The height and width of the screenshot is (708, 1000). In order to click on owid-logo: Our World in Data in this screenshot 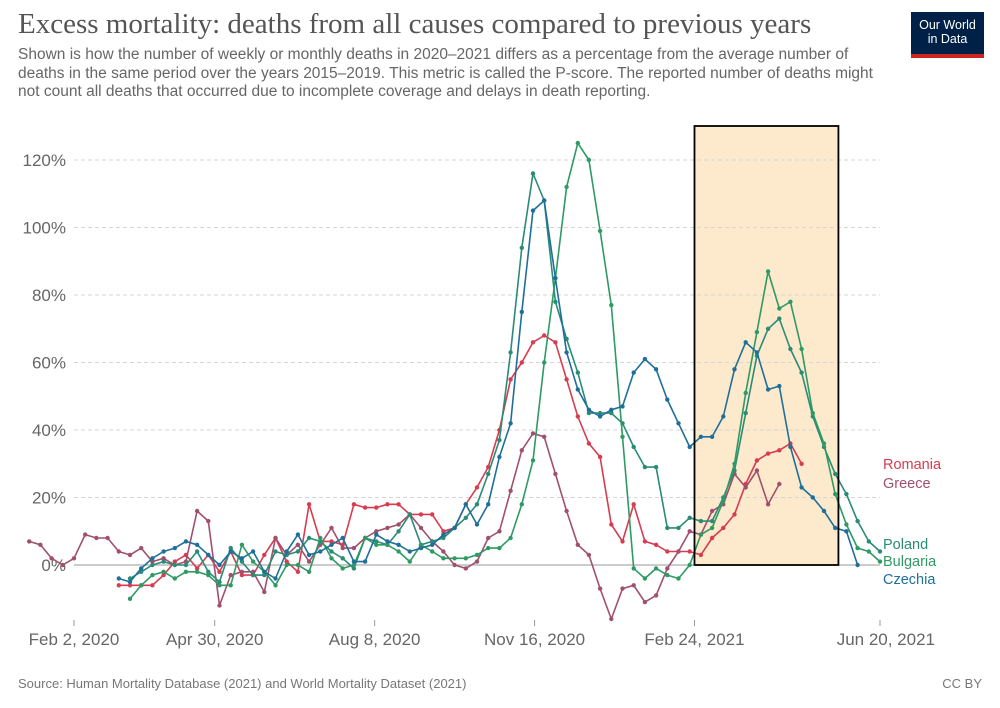, I will do `click(947, 35)`.